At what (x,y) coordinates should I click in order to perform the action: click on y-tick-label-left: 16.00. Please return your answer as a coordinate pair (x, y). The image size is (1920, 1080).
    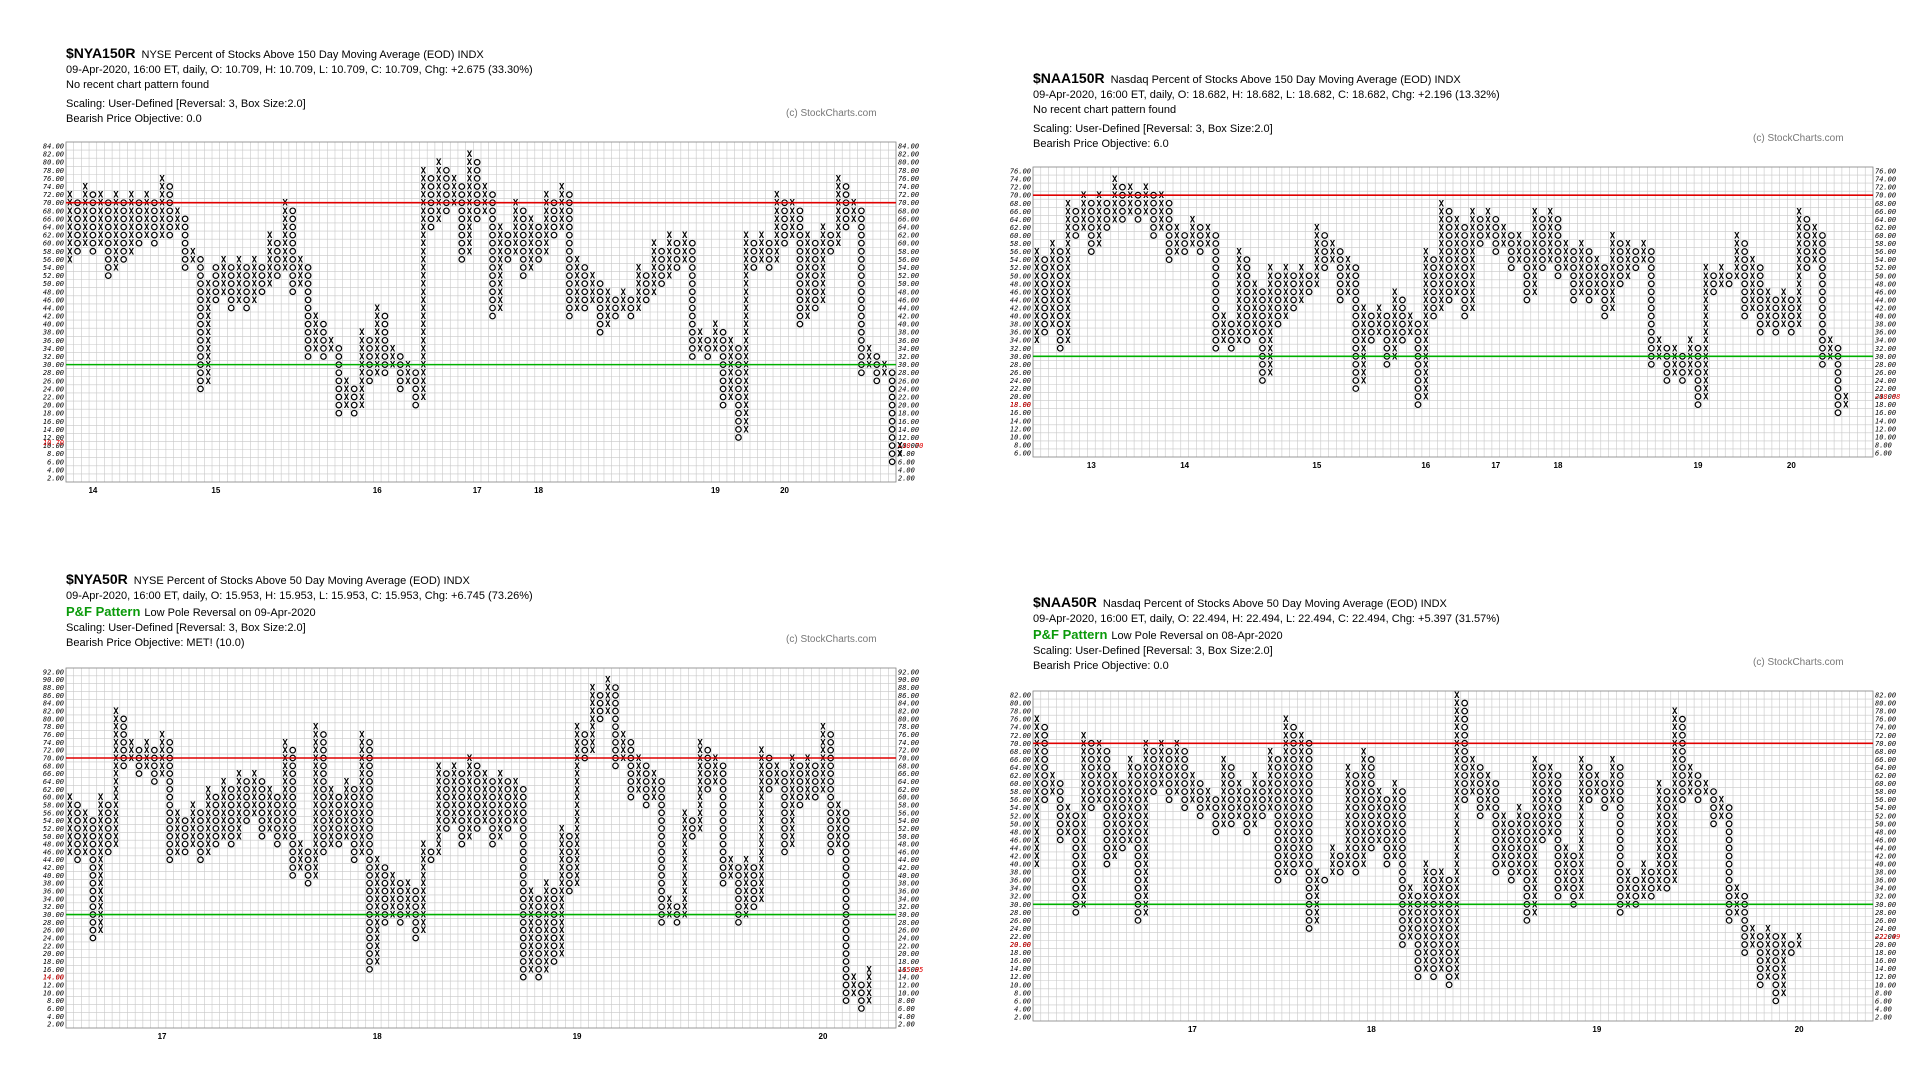
    Looking at the image, I should click on (1020, 961).